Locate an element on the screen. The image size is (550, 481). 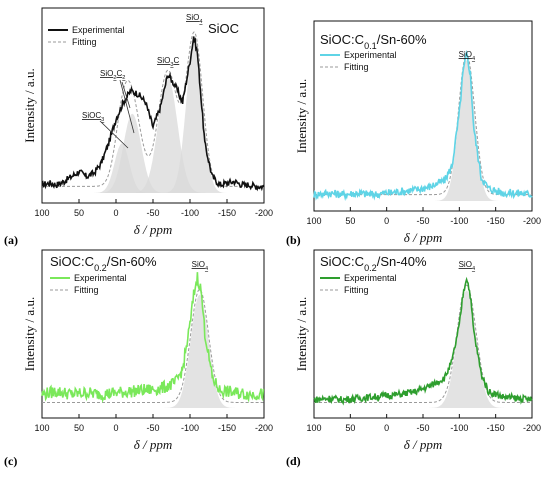
panel-title: SiOC:C0.2/Sn-40% is located at coordinates (373, 263).